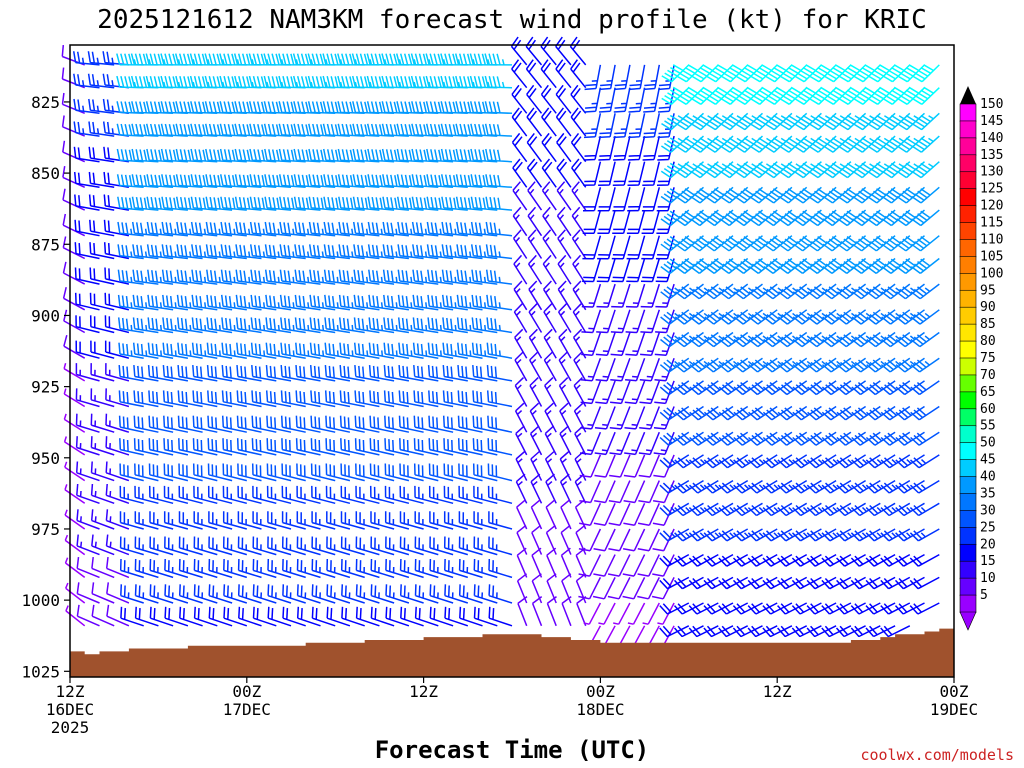  Describe the element at coordinates (988, 426) in the screenshot. I see `colorbar-label: 55` at that location.